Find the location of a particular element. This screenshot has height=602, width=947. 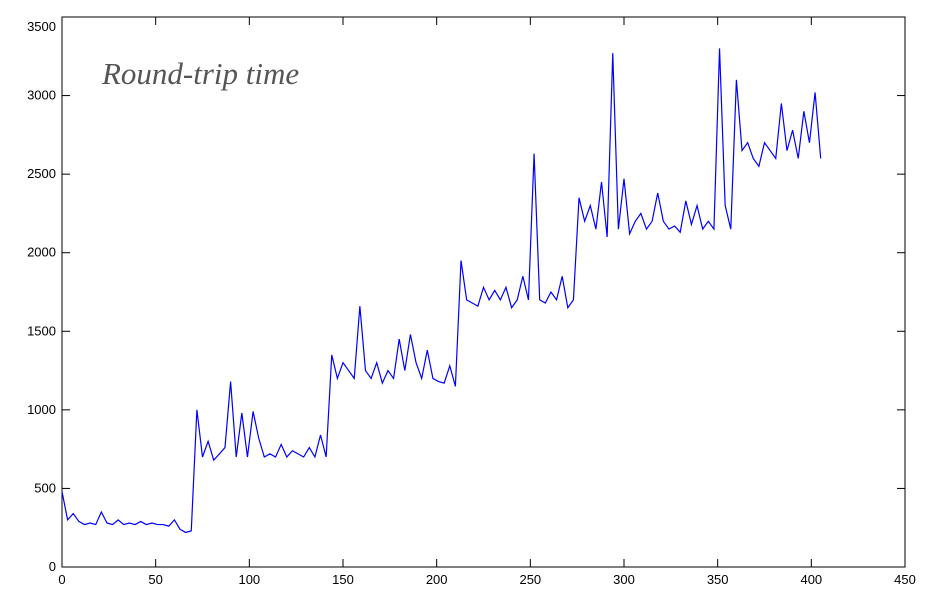

x-tick-label: 200 is located at coordinates (437, 579).